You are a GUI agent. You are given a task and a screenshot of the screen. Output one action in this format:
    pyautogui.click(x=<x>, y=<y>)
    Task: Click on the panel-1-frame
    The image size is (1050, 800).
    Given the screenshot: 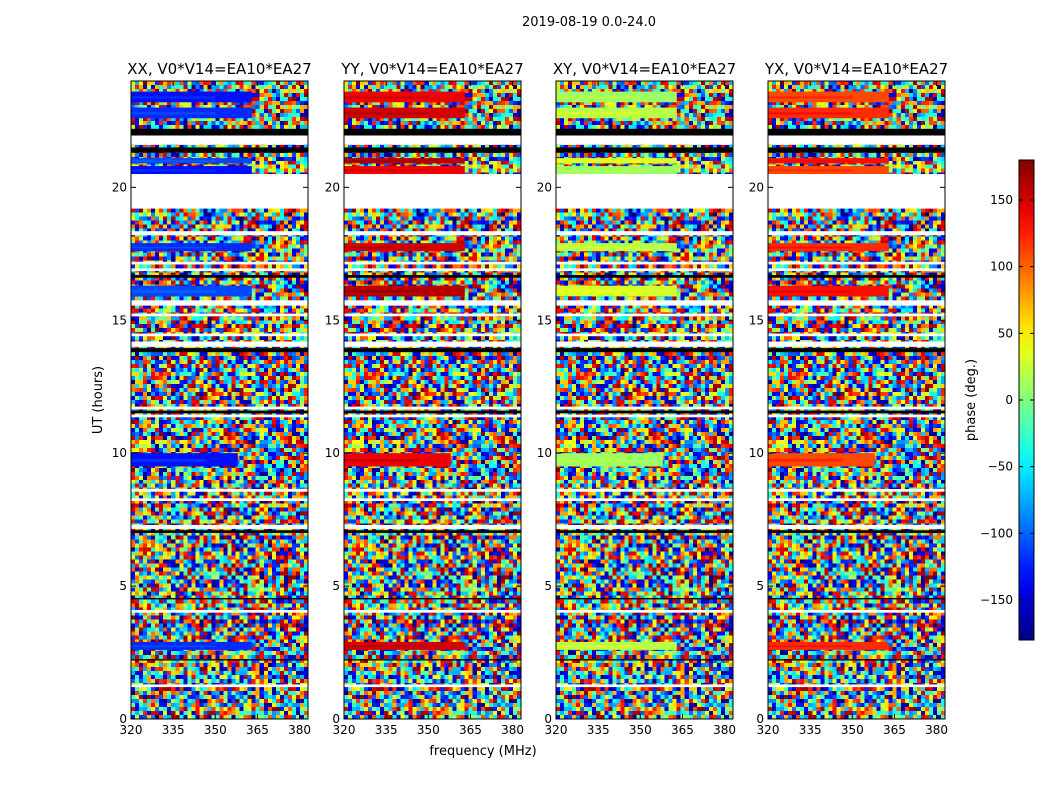 What is the action you would take?
    pyautogui.click(x=432, y=400)
    